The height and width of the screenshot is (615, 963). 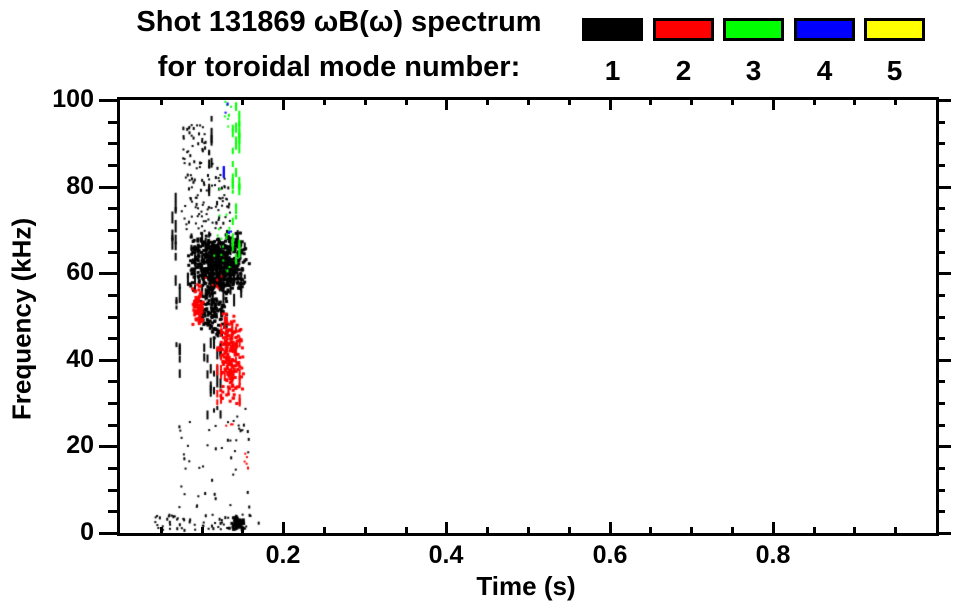 I want to click on legend-label-mode-2: 2, so click(x=683, y=70).